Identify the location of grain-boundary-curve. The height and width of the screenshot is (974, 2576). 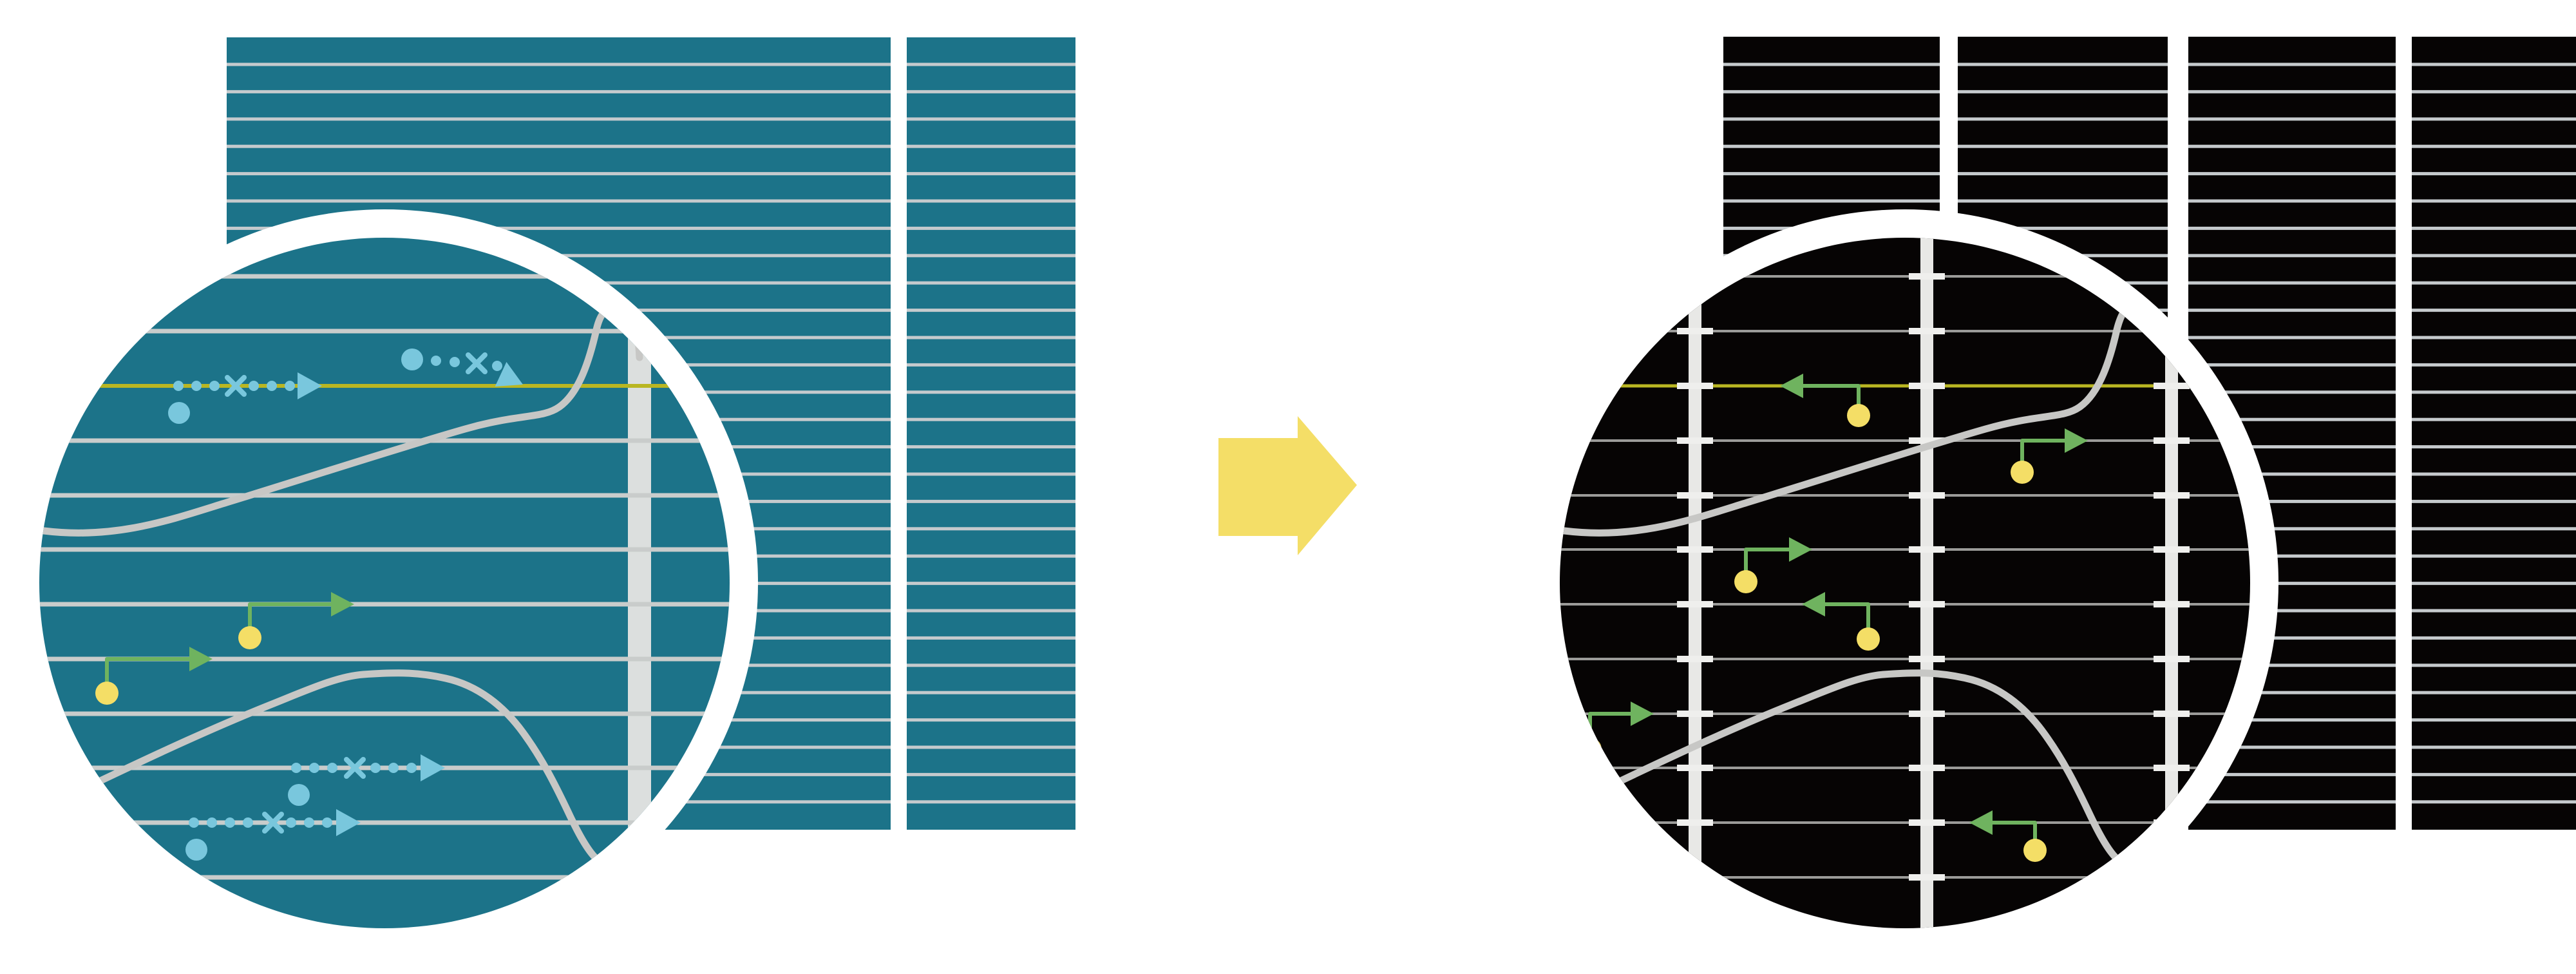
(1869, 766).